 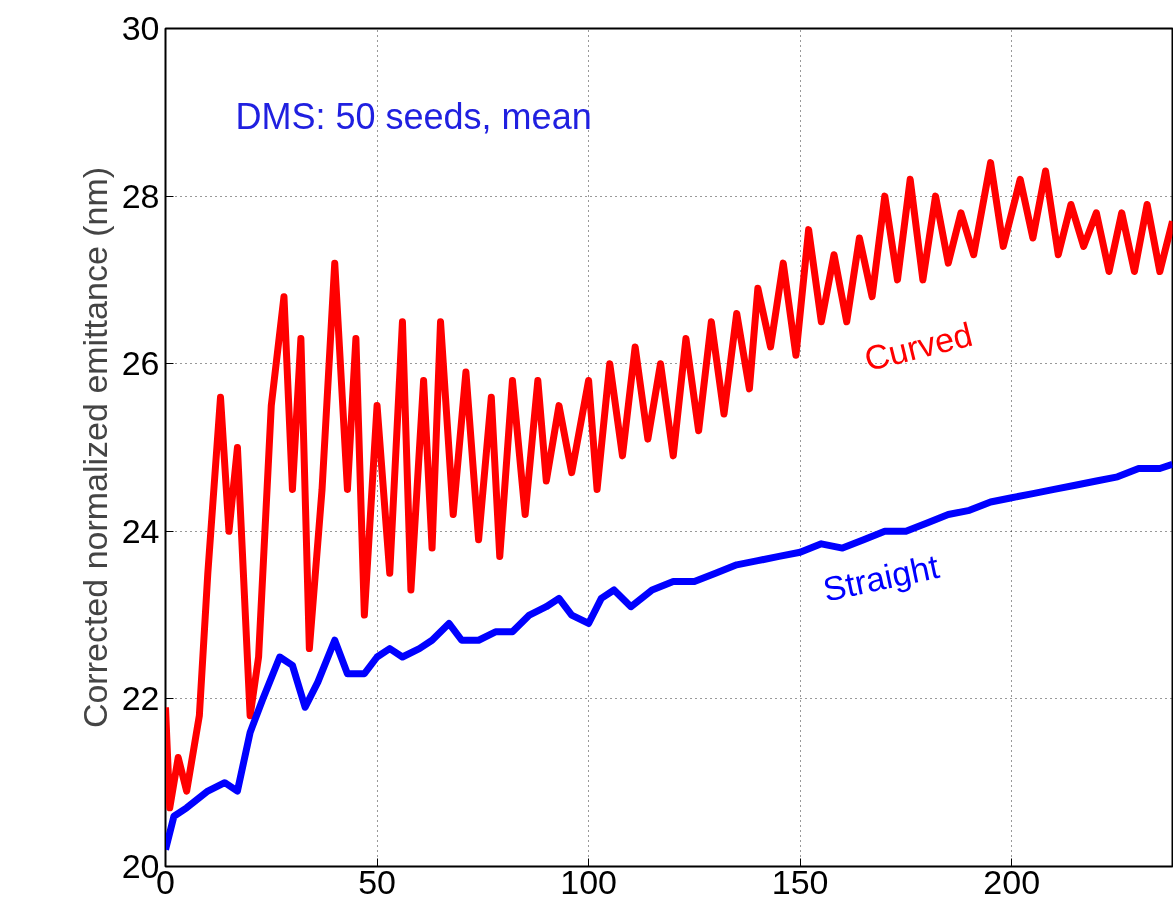 What do you see at coordinates (377, 881) in the screenshot?
I see `x-tick-label: 50` at bounding box center [377, 881].